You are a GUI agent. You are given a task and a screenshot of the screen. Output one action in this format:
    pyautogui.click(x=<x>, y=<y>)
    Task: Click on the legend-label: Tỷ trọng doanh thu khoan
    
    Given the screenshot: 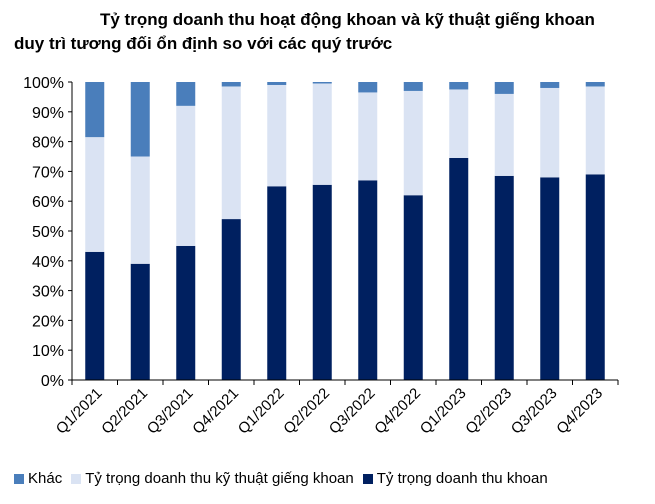 What is the action you would take?
    pyautogui.click(x=462, y=478)
    